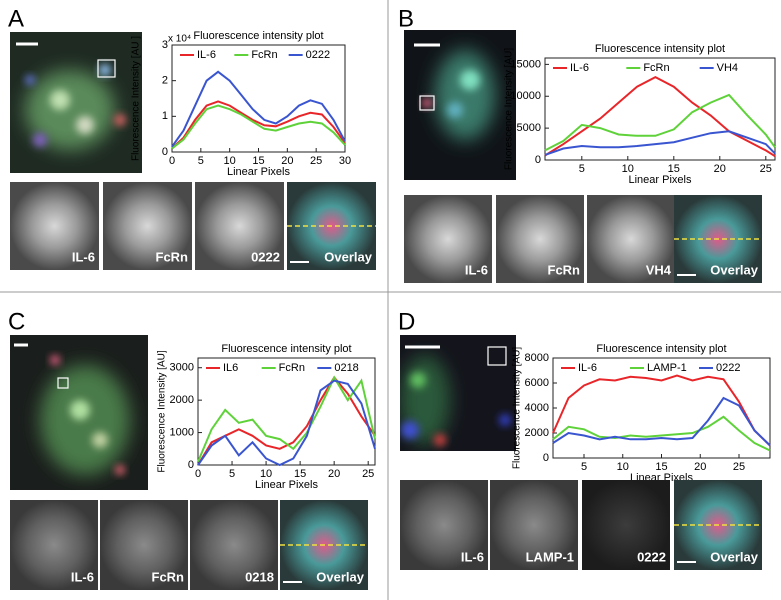  I want to click on panel-letter: C, so click(16, 321).